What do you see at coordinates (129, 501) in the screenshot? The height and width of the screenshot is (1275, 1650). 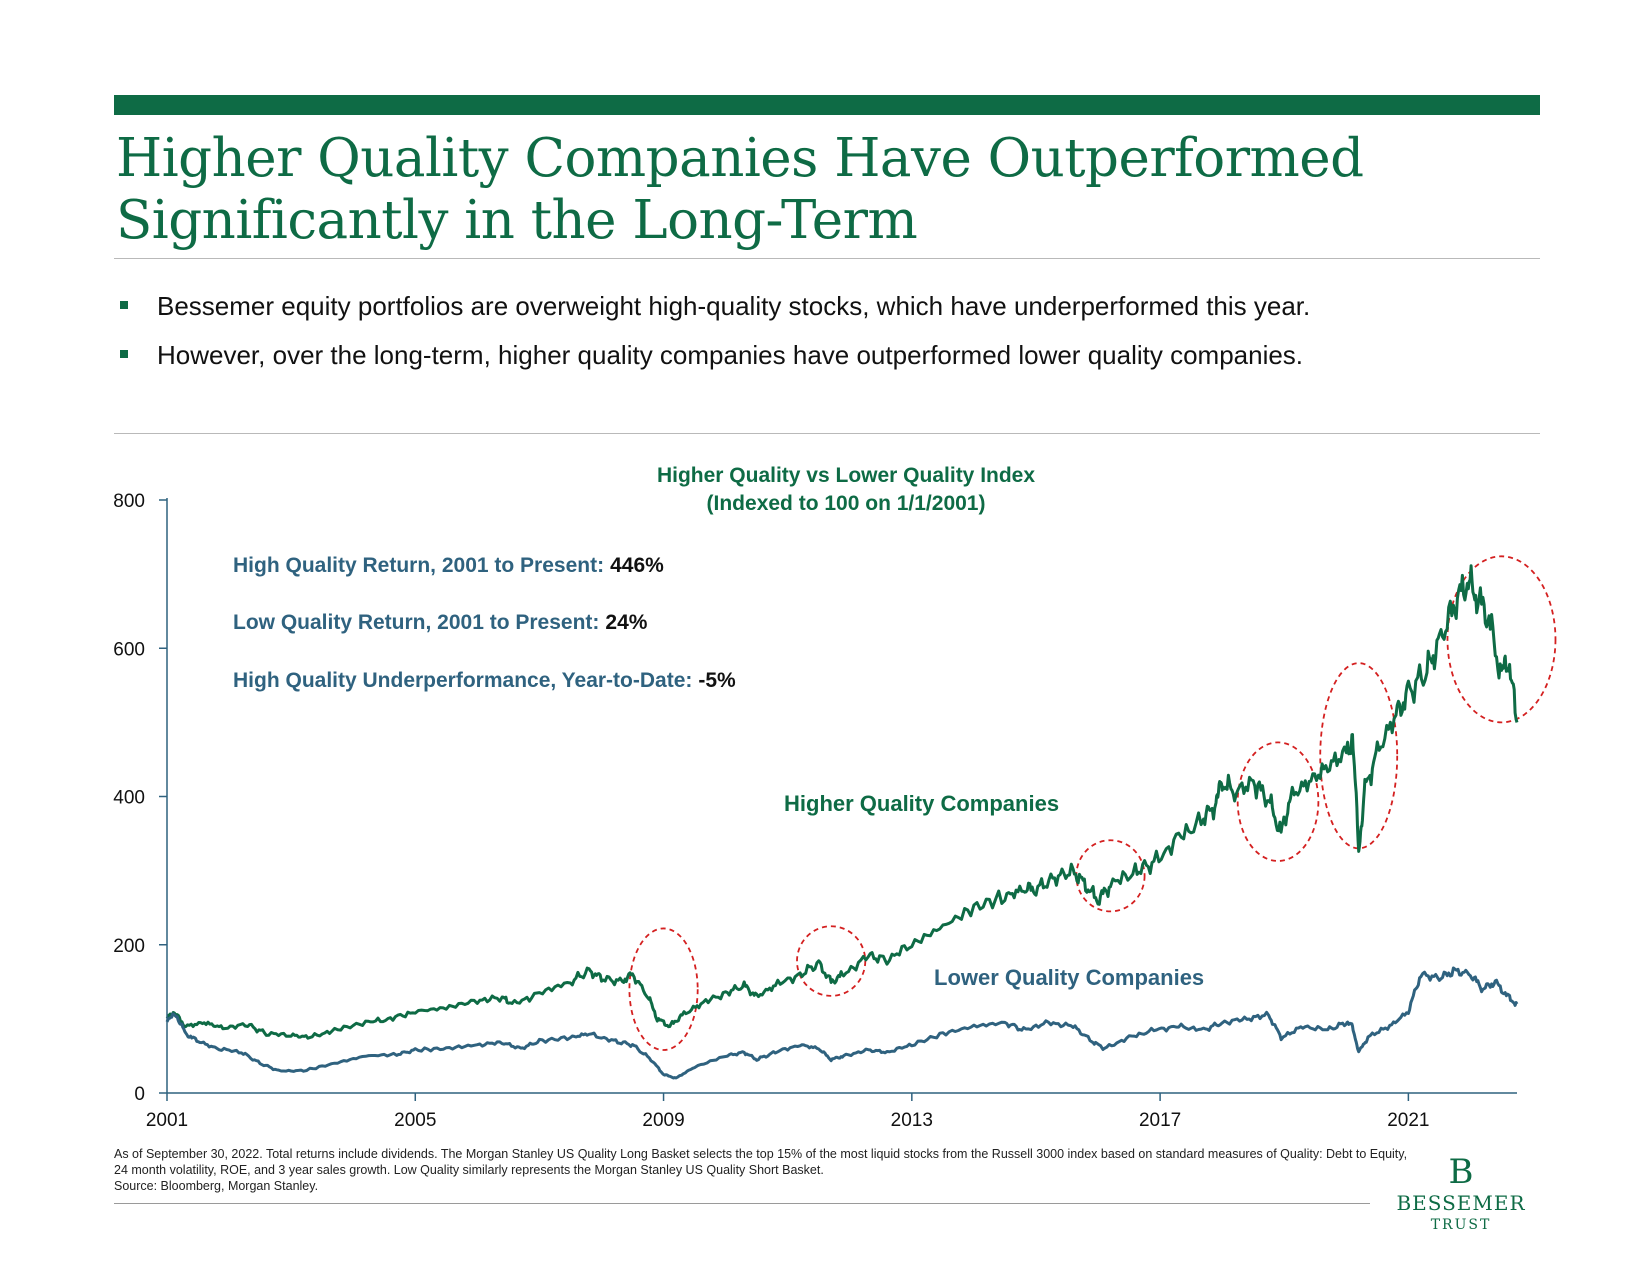 I see `y-tick-label: 800` at bounding box center [129, 501].